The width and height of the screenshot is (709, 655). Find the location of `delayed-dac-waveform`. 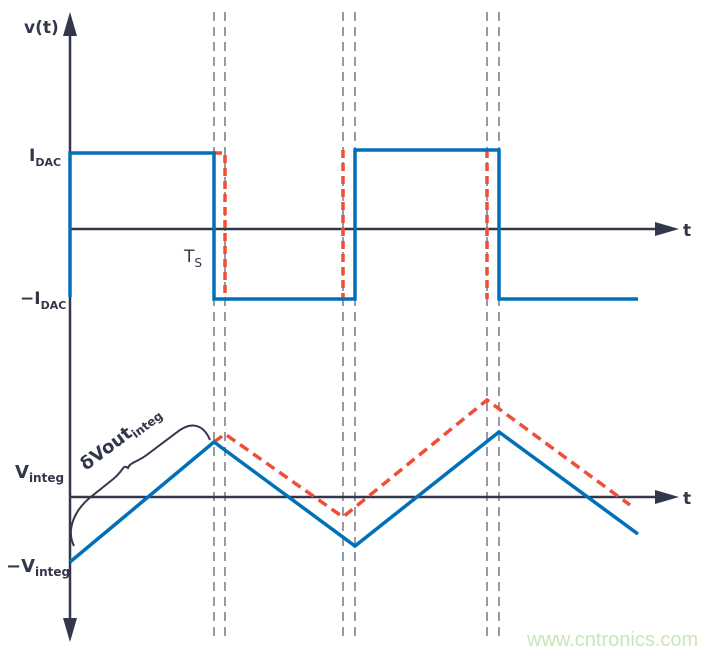

delayed-dac-waveform is located at coordinates (220, 225).